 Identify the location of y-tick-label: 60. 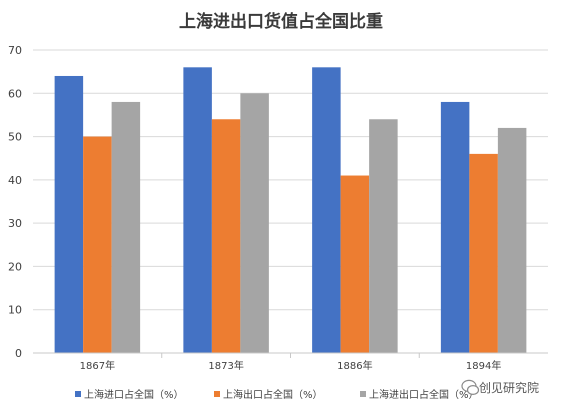
(15, 93).